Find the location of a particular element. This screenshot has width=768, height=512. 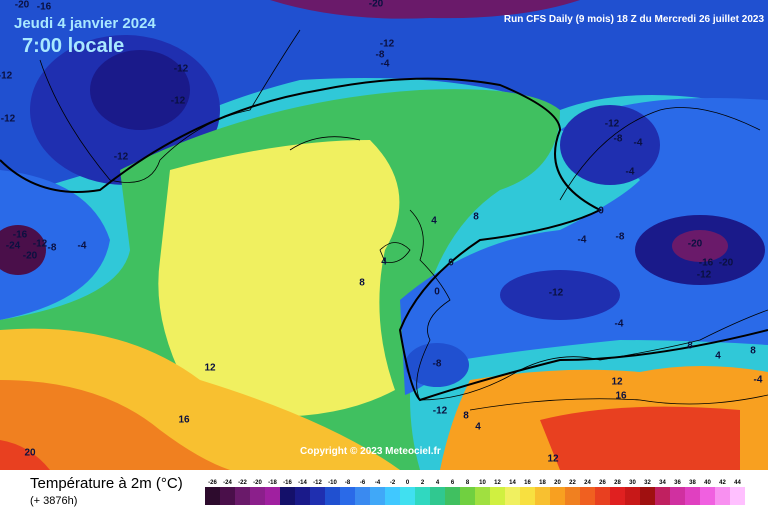

scale-tick-label: 40 is located at coordinates (707, 483).